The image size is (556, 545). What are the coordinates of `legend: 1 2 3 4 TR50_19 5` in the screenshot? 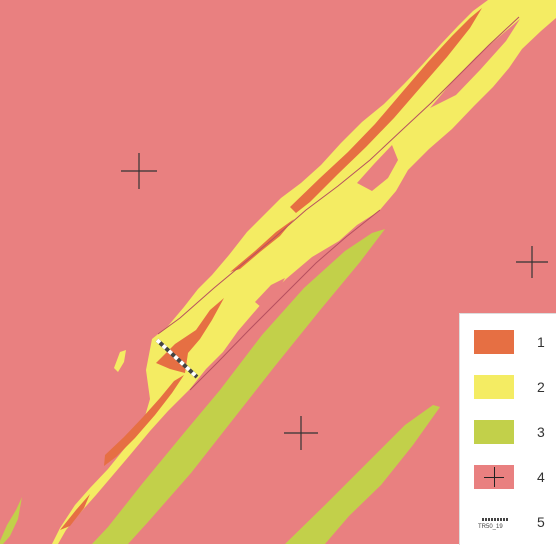 It's located at (507, 429).